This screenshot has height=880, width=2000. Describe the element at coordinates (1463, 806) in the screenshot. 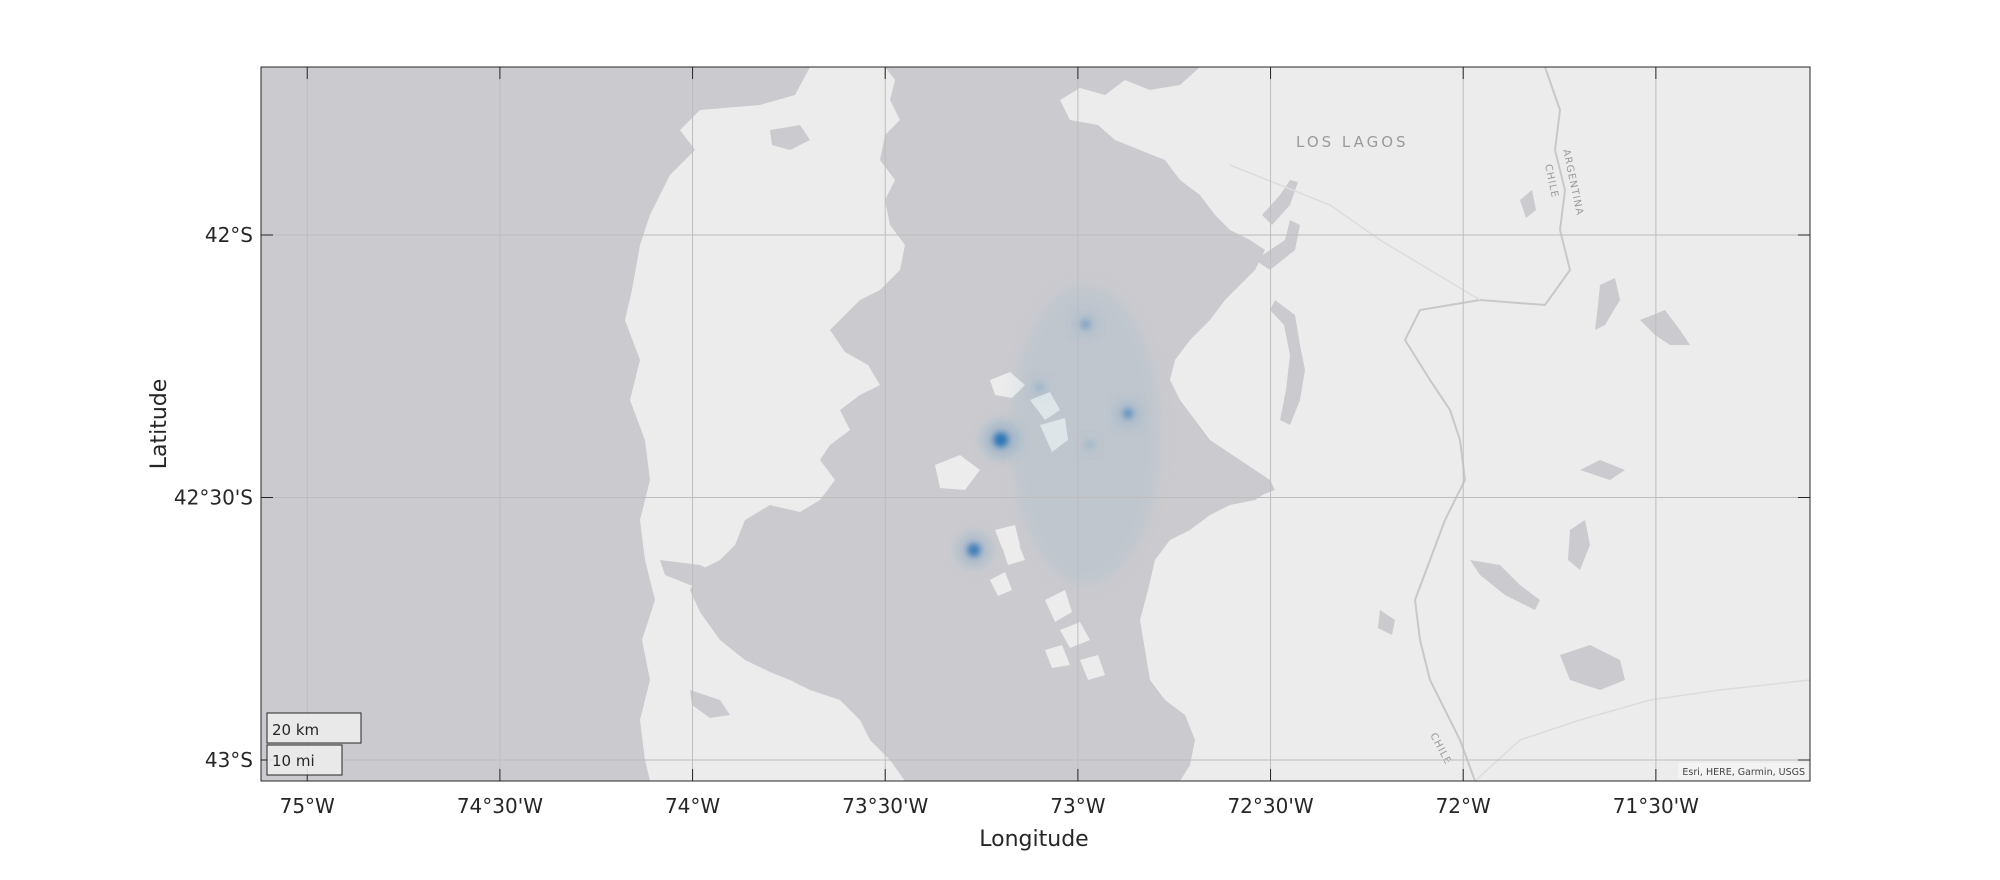

I see `lon-tick-label: 72°W` at that location.